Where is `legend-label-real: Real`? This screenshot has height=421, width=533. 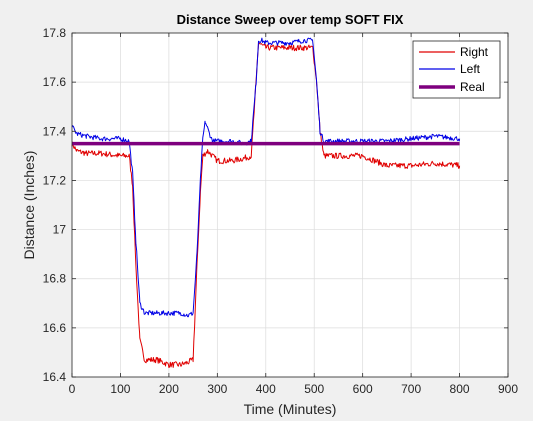
legend-label-real: Real is located at coordinates (472, 87).